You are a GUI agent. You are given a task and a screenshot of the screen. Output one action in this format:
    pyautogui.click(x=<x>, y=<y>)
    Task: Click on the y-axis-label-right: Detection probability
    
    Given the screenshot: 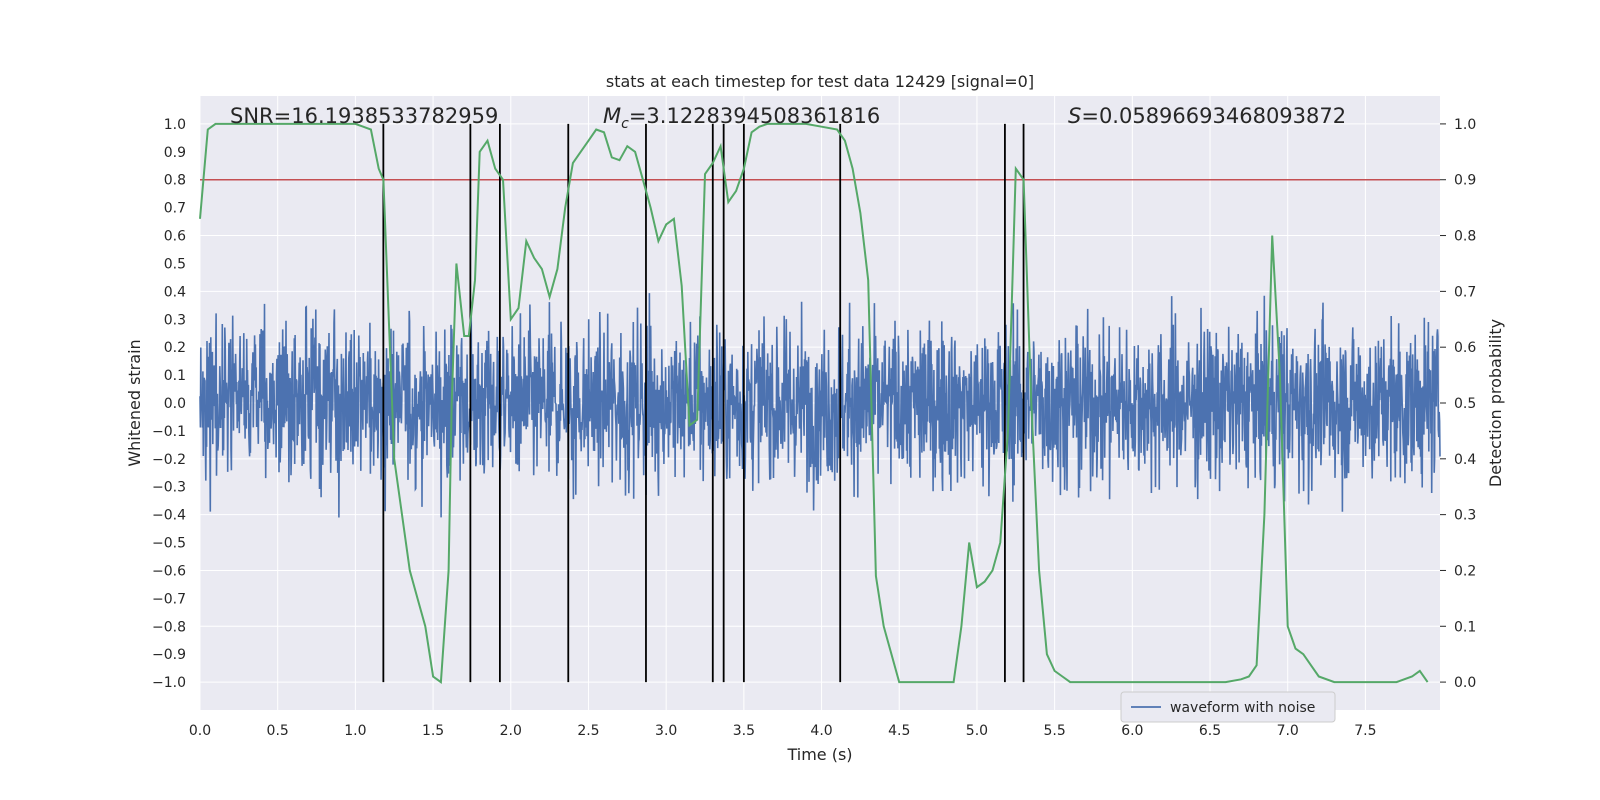 What is the action you would take?
    pyautogui.click(x=1495, y=403)
    